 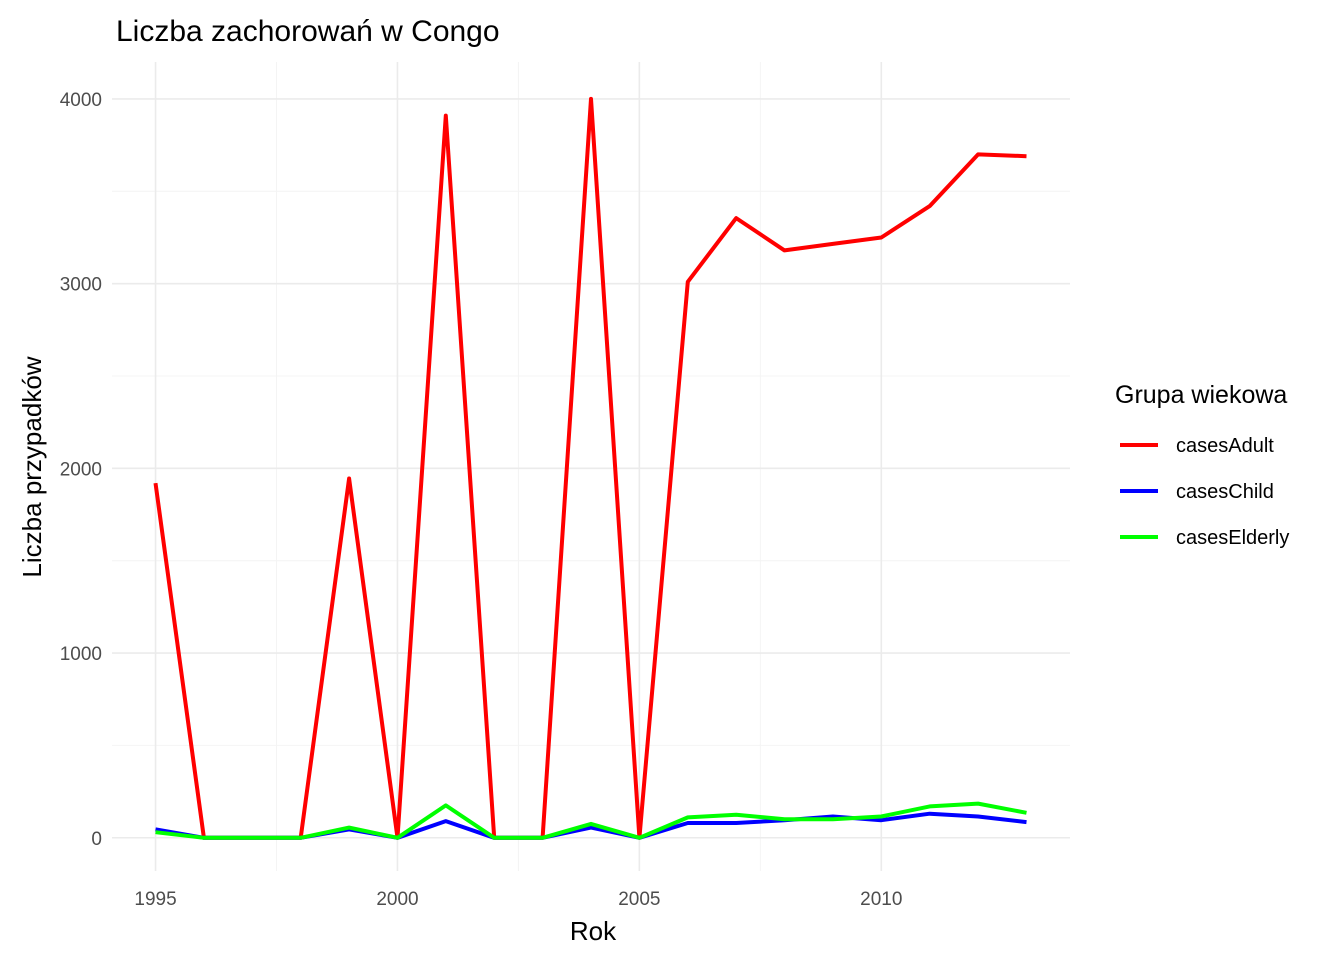 I want to click on x-tick-label: 2005, so click(x=639, y=899).